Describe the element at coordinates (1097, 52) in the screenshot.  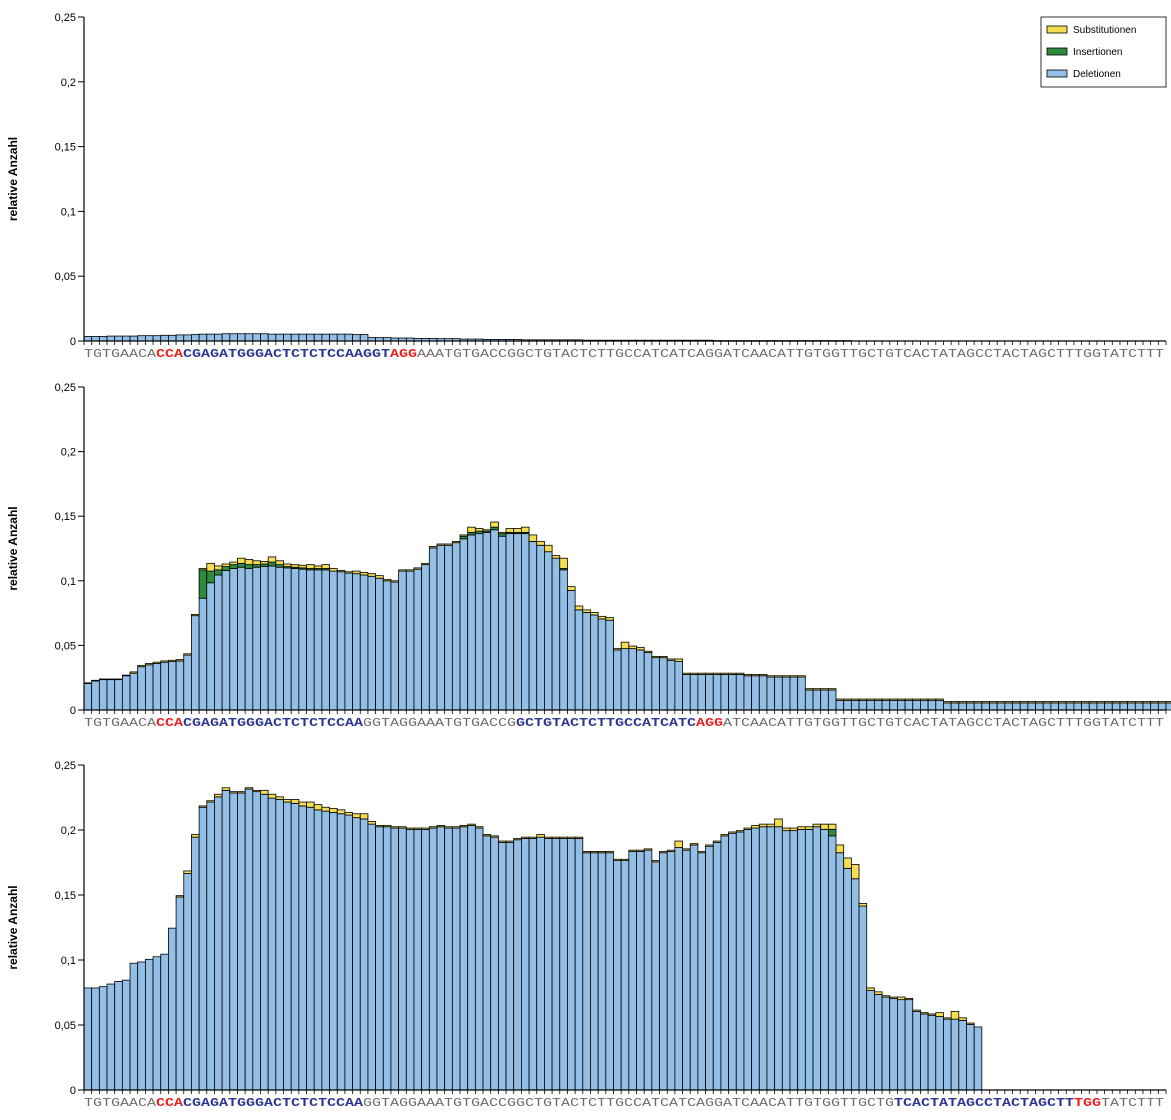
I see `legend-label-insertions: Insertionen` at that location.